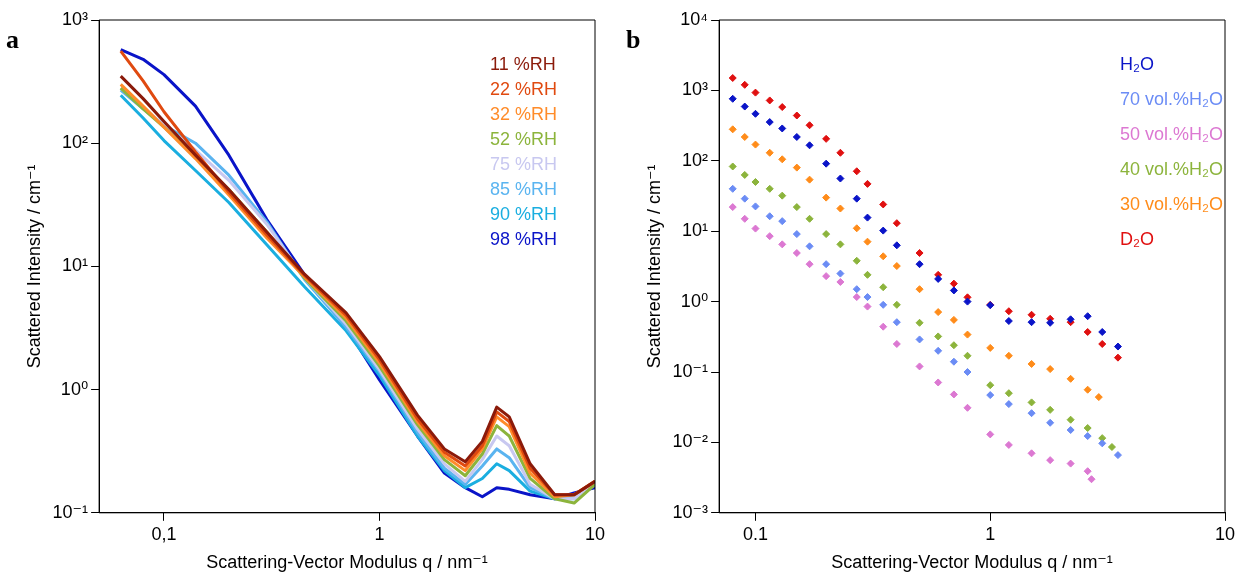  Describe the element at coordinates (524, 213) in the screenshot. I see `text: 90 %RH` at that location.